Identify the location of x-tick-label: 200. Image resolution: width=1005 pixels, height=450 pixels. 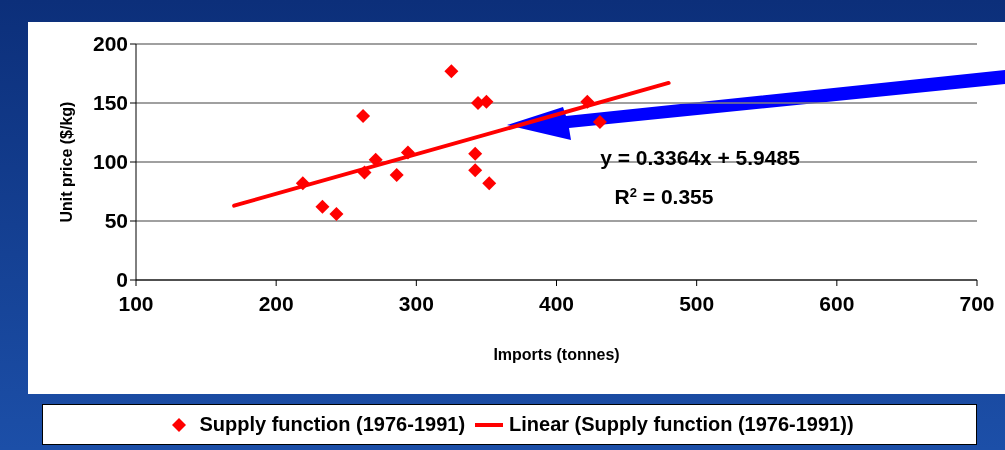
(276, 303).